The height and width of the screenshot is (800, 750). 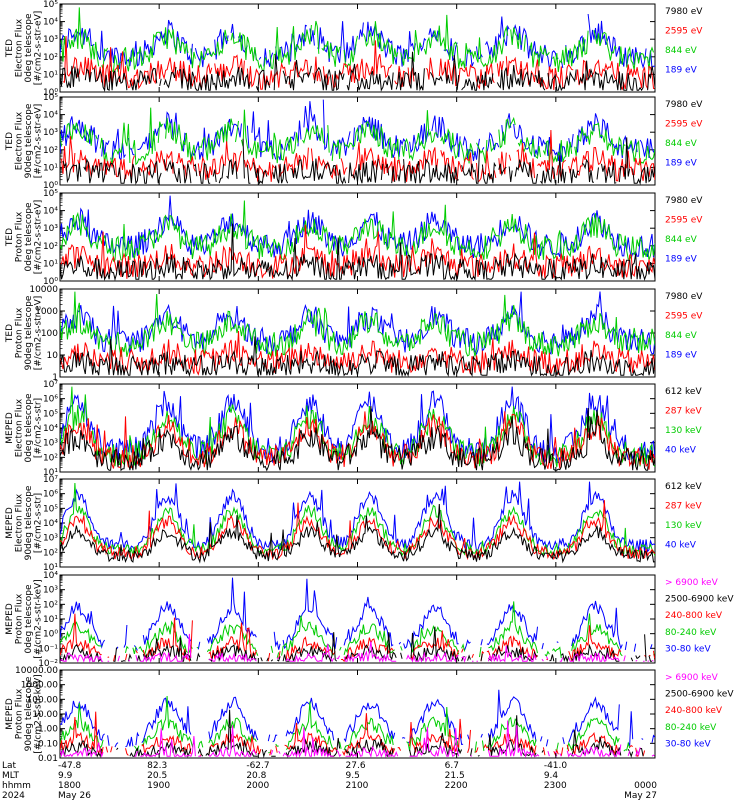 I want to click on x-tick-label: -62.7, so click(x=257, y=766).